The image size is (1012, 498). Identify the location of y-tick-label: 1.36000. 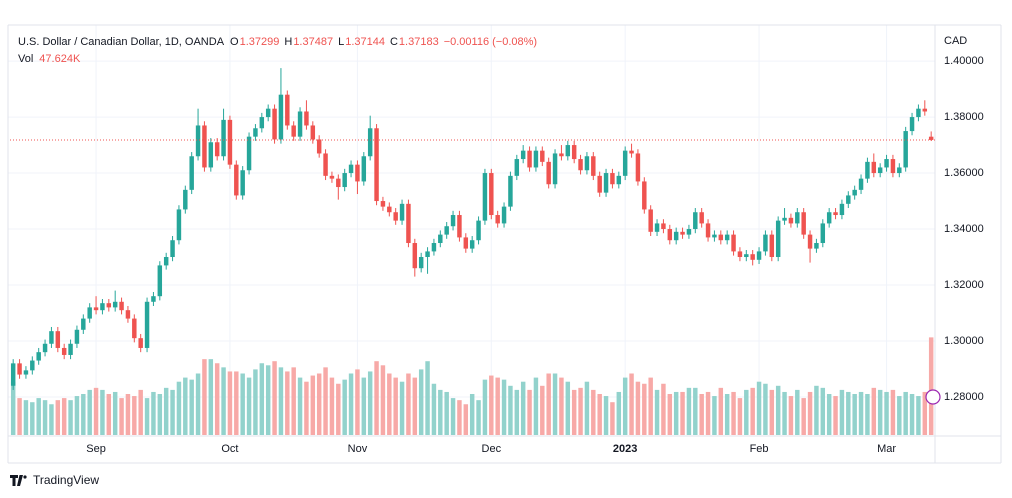
(964, 173).